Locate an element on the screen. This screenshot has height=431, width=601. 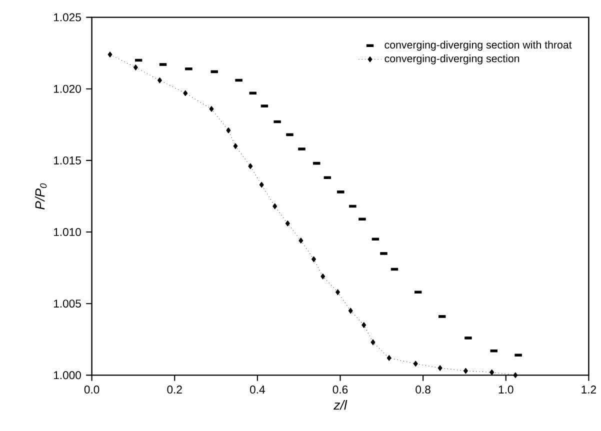
x-tick-label: 0.4 is located at coordinates (257, 390).